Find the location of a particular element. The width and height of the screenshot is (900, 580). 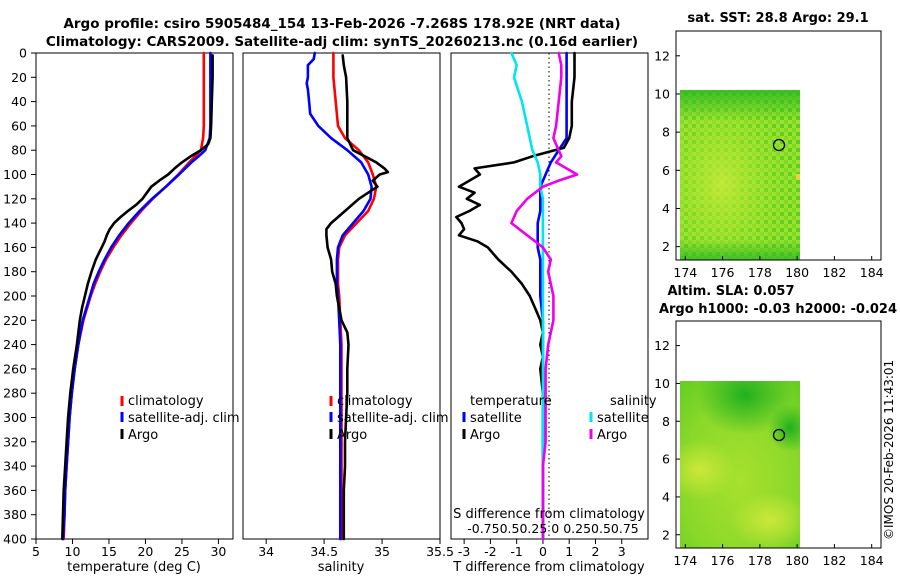

depth-tick-label: 360 is located at coordinates (15, 490).